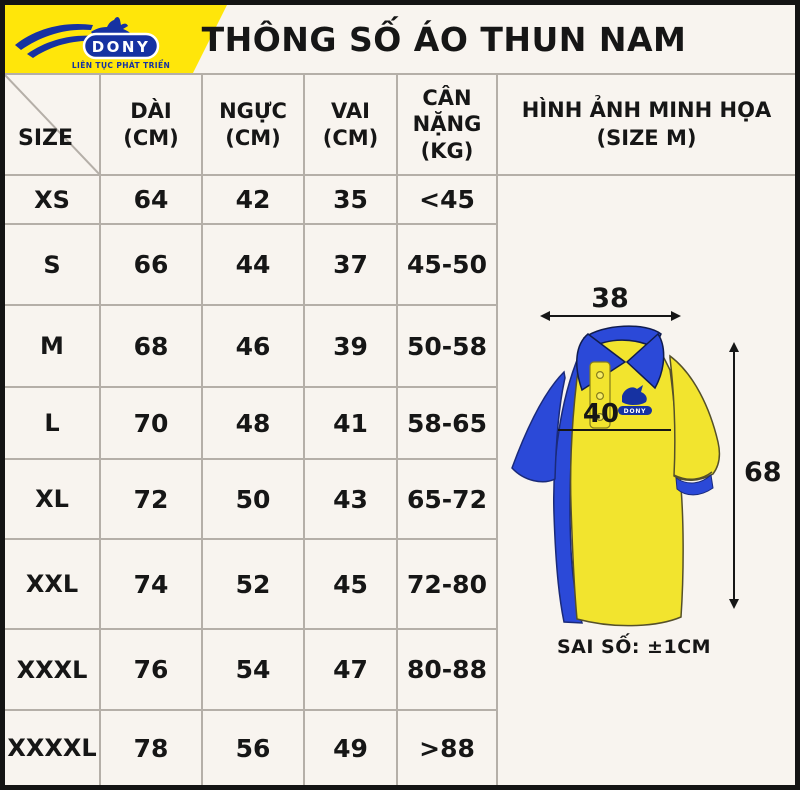 This screenshot has height=790, width=800. I want to click on table-row-size: S, so click(53, 265).